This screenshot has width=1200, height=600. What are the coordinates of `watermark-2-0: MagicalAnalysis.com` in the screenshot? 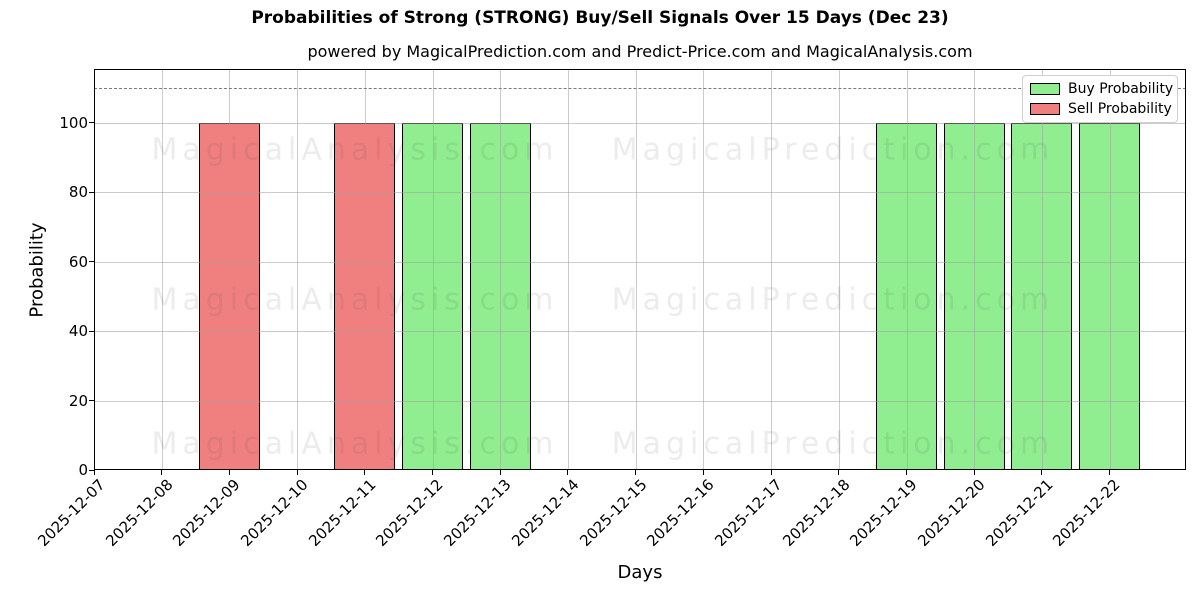 It's located at (355, 444).